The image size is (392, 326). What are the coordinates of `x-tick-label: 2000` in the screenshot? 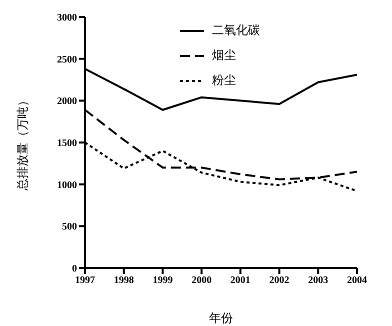 It's located at (202, 280).